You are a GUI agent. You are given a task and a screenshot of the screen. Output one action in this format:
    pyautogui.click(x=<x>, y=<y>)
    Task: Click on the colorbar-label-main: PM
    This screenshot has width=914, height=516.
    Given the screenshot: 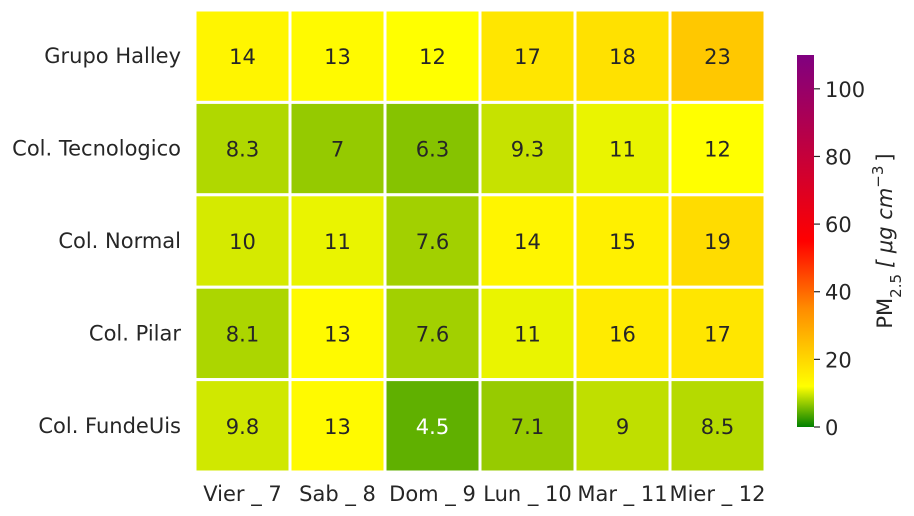 What is the action you would take?
    pyautogui.click(x=885, y=313)
    